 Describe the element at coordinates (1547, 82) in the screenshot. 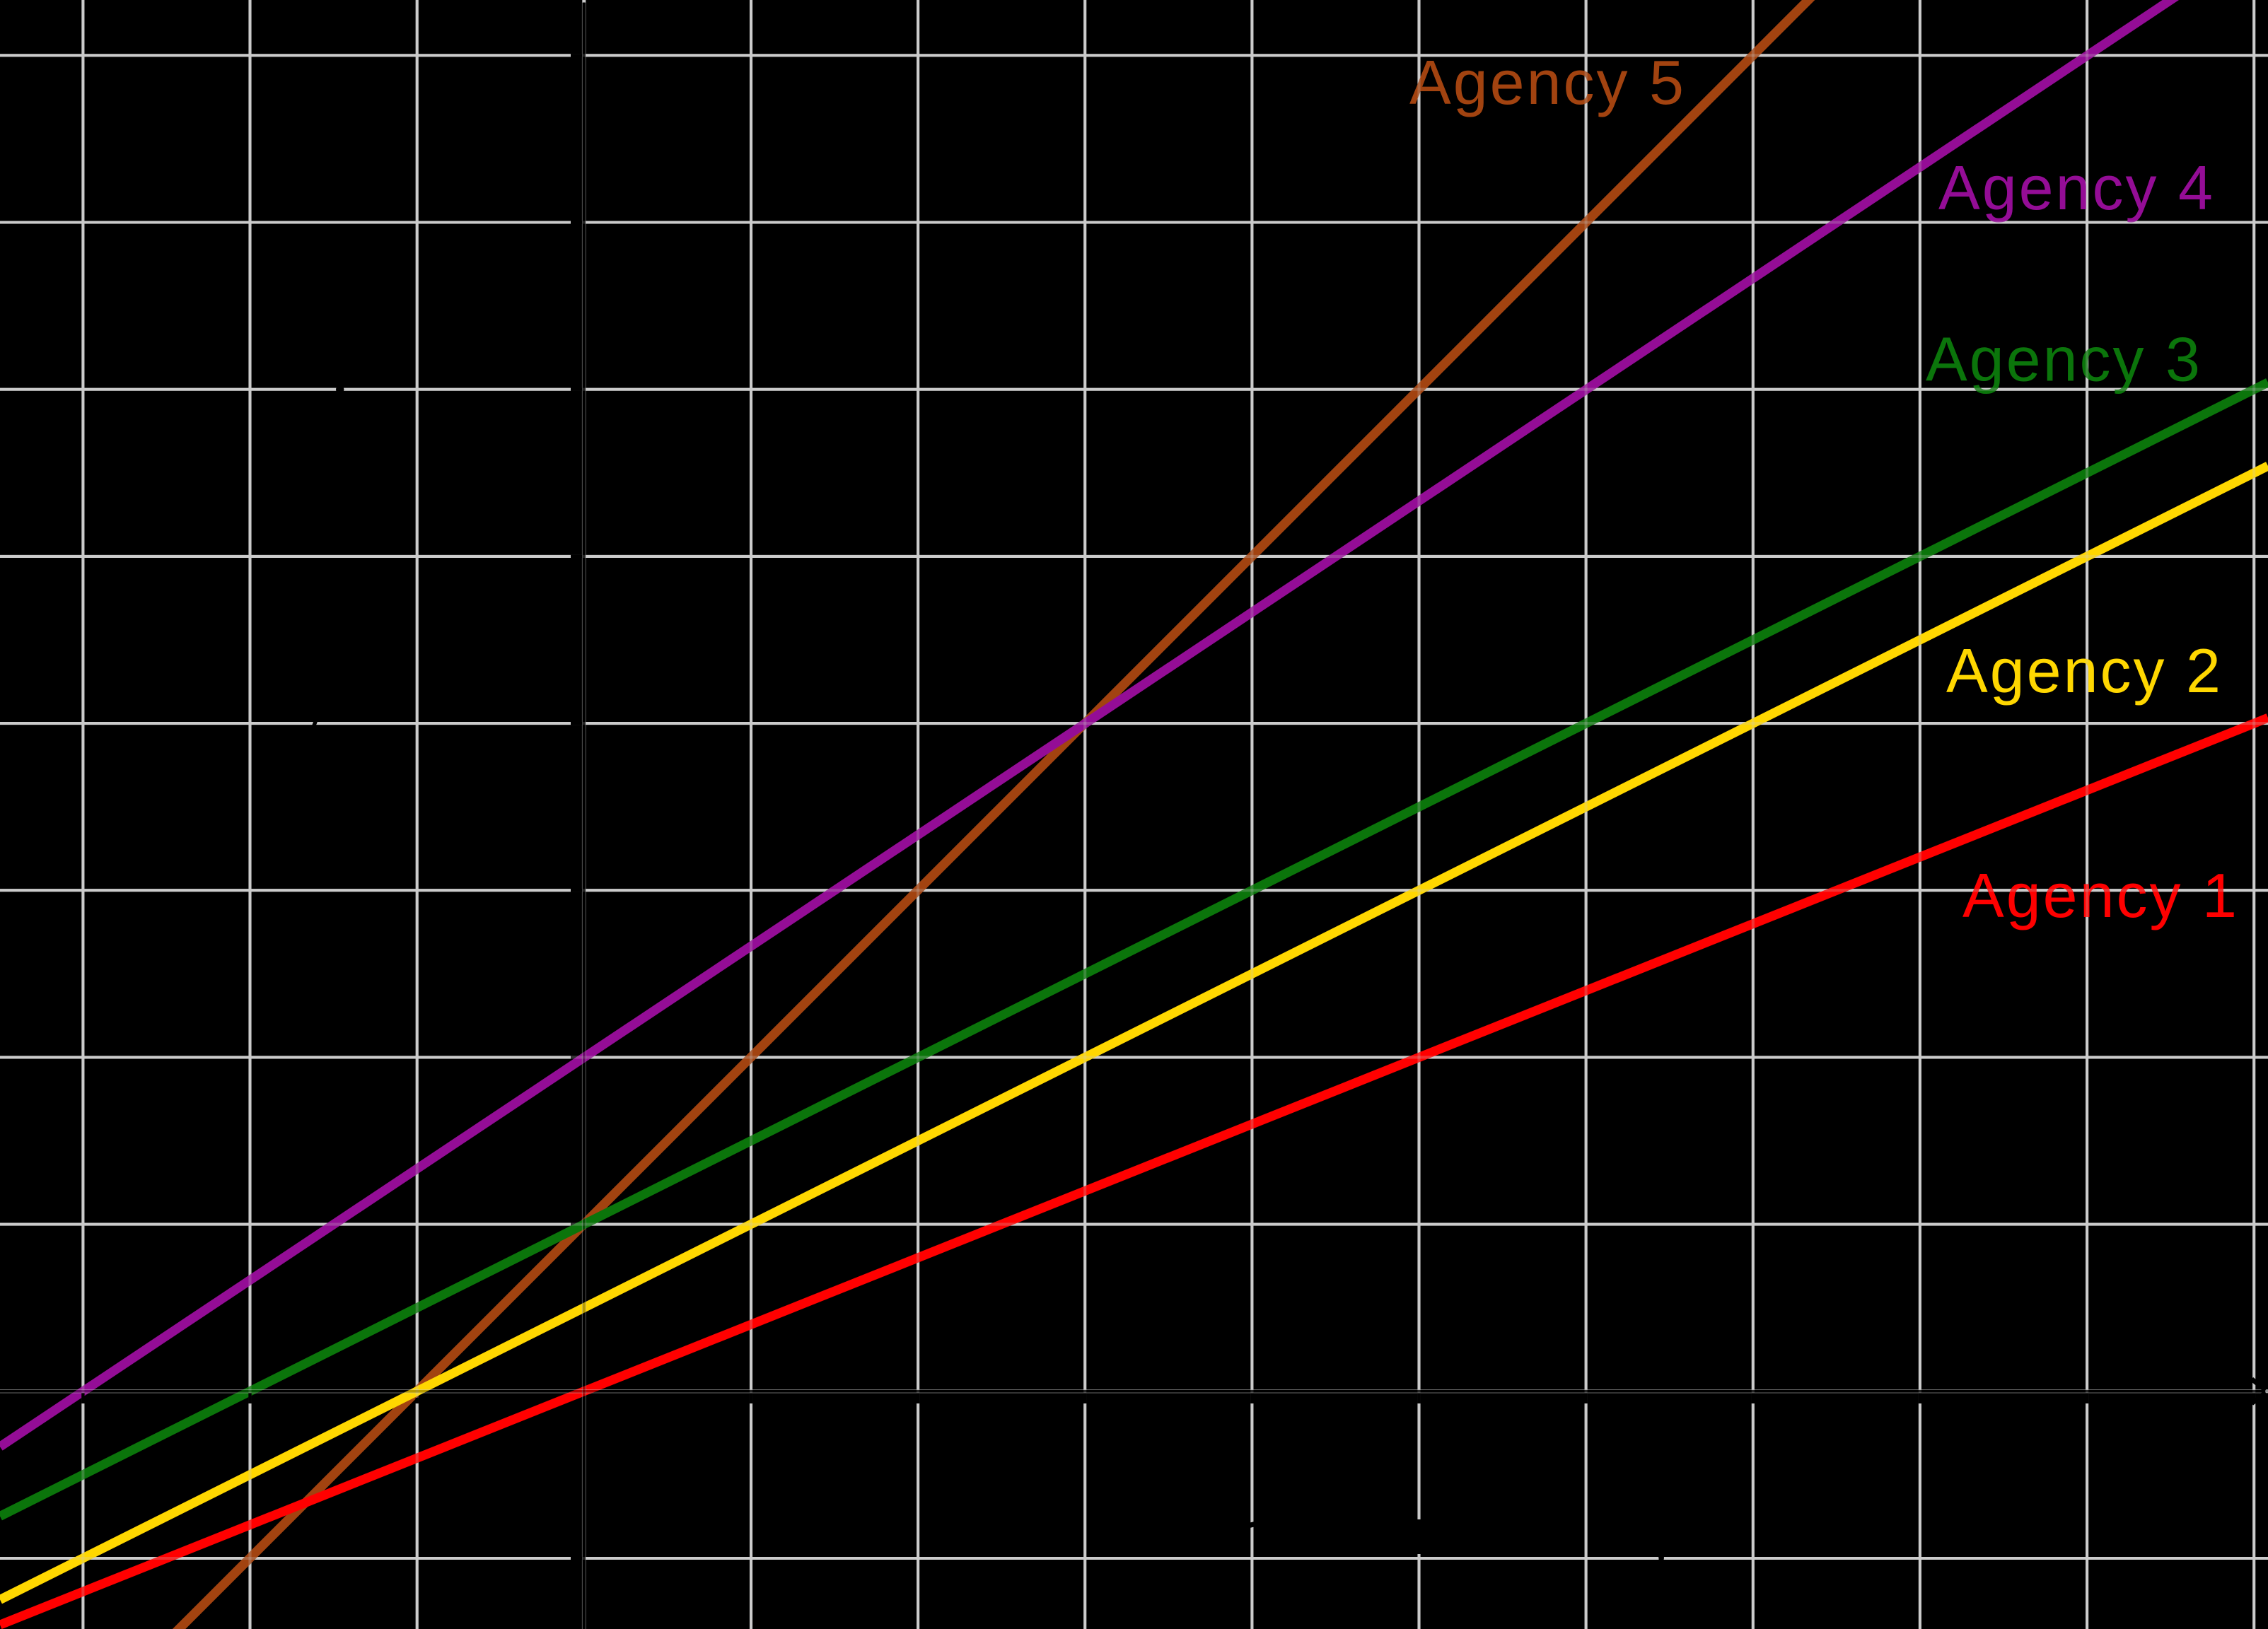

I see `svg-text: Agency 5` at that location.